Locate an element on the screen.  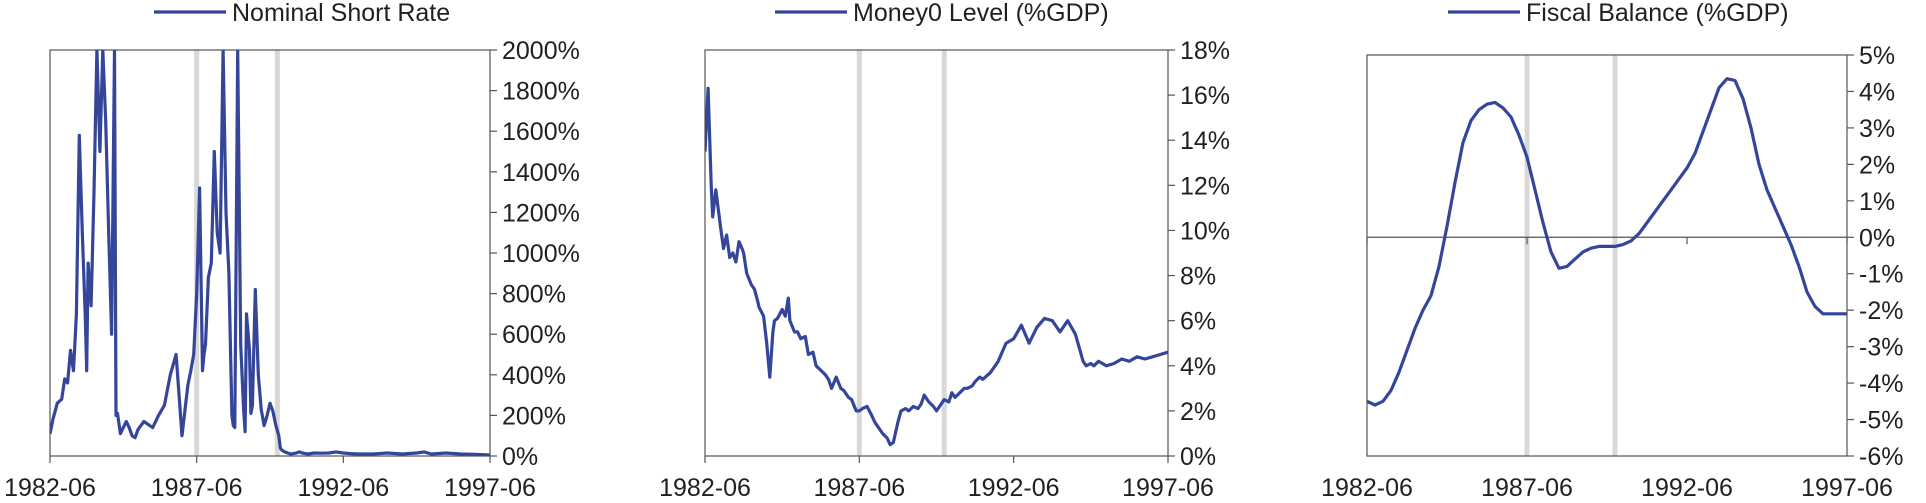
y-tick-label: 1400% is located at coordinates (541, 173).